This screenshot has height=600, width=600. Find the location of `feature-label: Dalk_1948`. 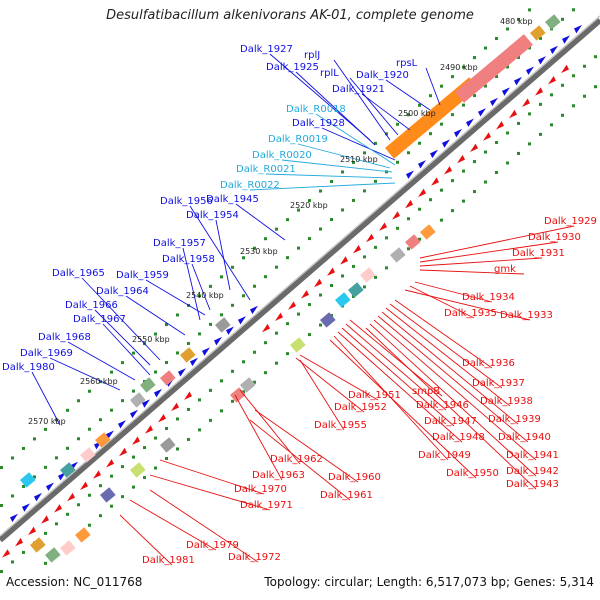

feature-label: Dalk_1948 is located at coordinates (458, 437).